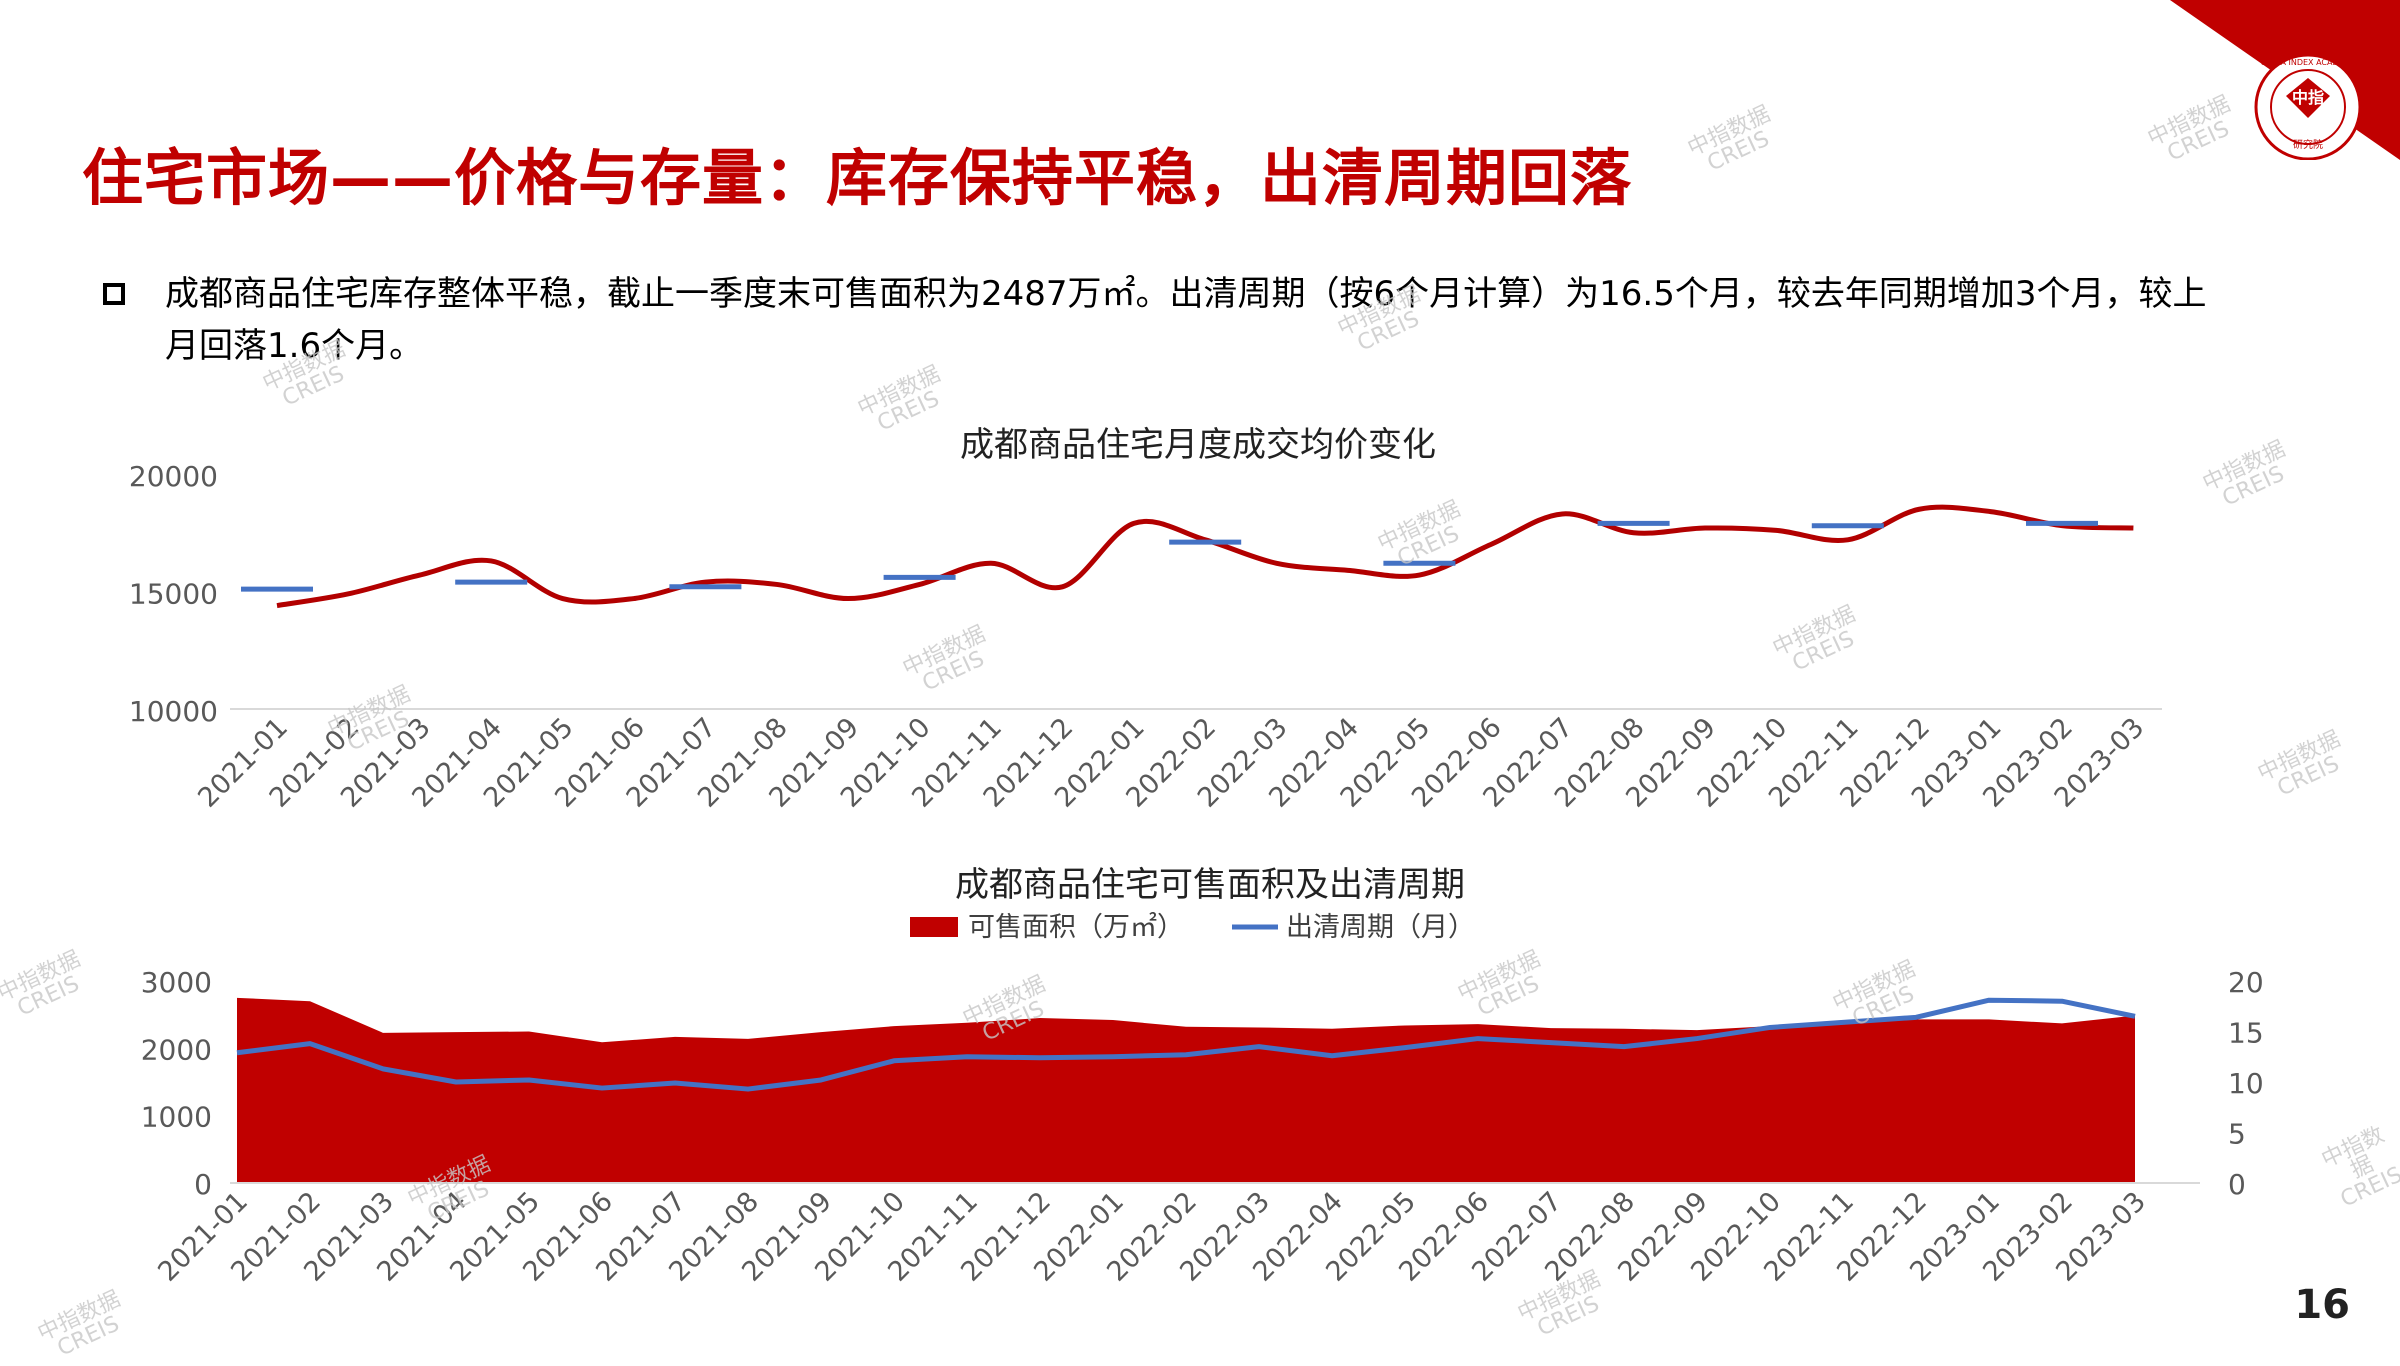  Describe the element at coordinates (1198, 445) in the screenshot. I see `price-chart-title: 成都商品住宅月度成交均价变化` at that location.